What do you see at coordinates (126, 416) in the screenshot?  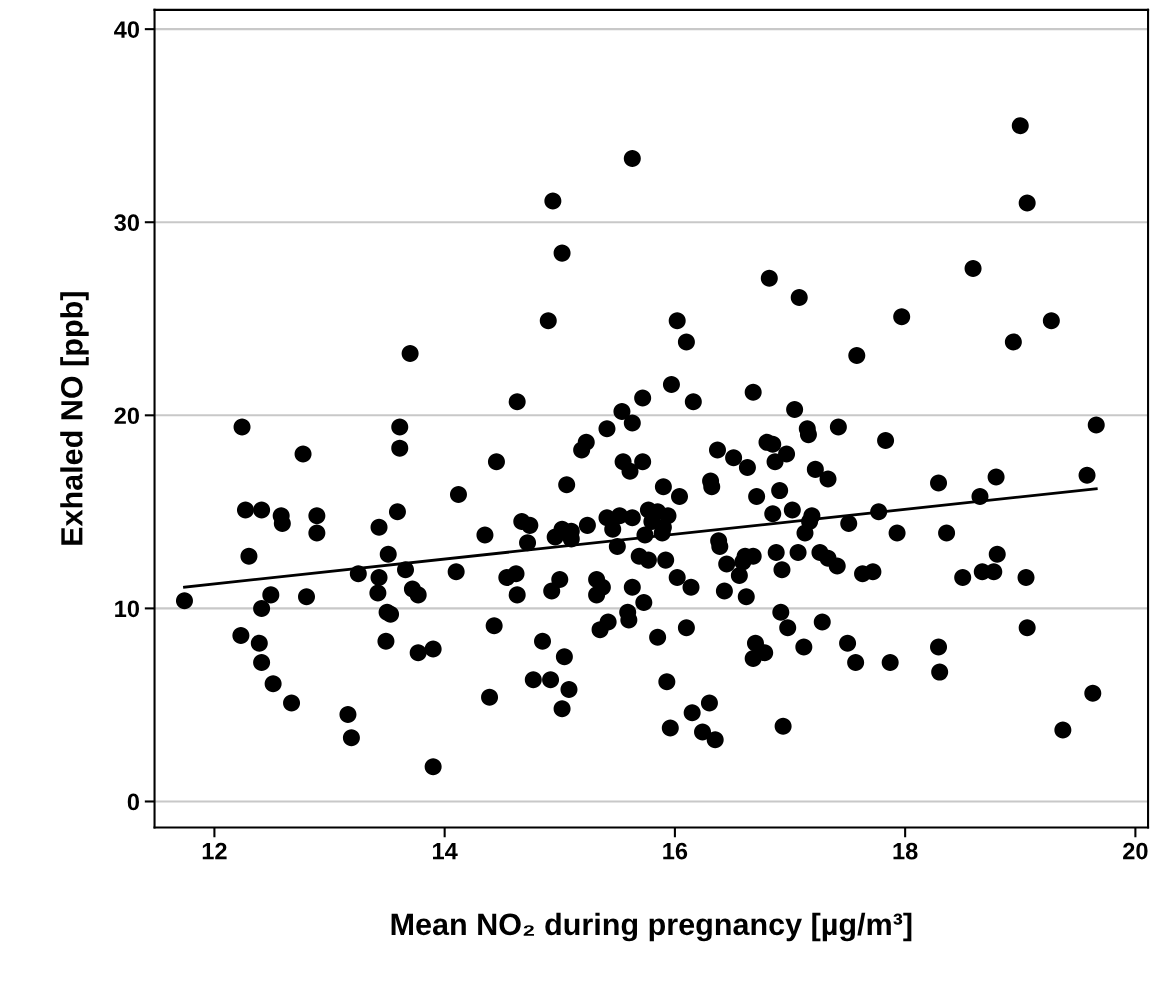 I see `y-tick-label: 20` at bounding box center [126, 416].